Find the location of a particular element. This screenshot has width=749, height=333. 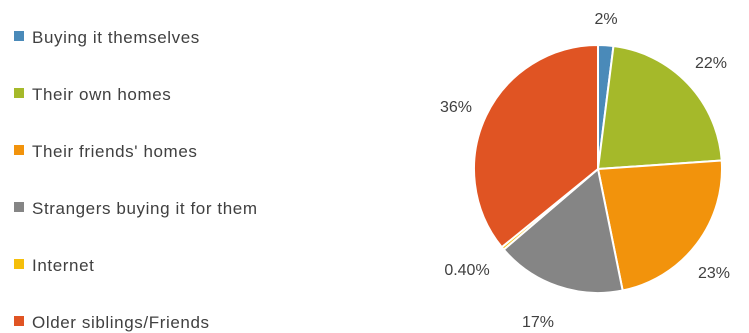

legend-item: Buying it themselves is located at coordinates (107, 38).